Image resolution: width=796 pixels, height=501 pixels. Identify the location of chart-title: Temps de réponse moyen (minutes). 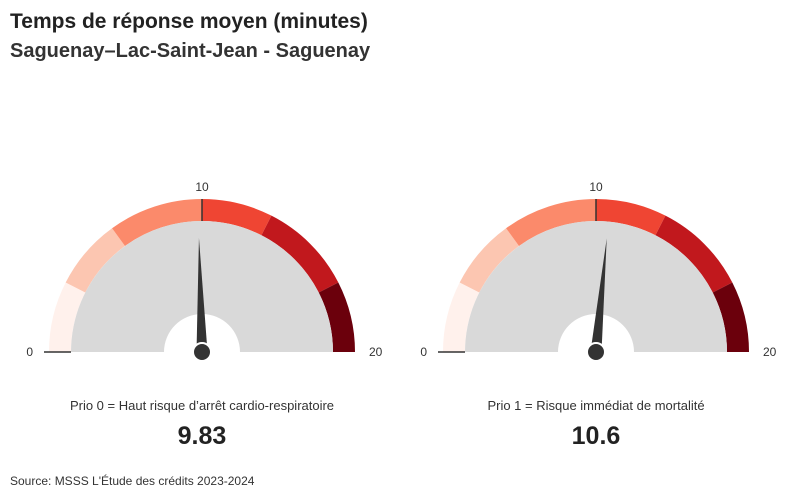
(189, 21).